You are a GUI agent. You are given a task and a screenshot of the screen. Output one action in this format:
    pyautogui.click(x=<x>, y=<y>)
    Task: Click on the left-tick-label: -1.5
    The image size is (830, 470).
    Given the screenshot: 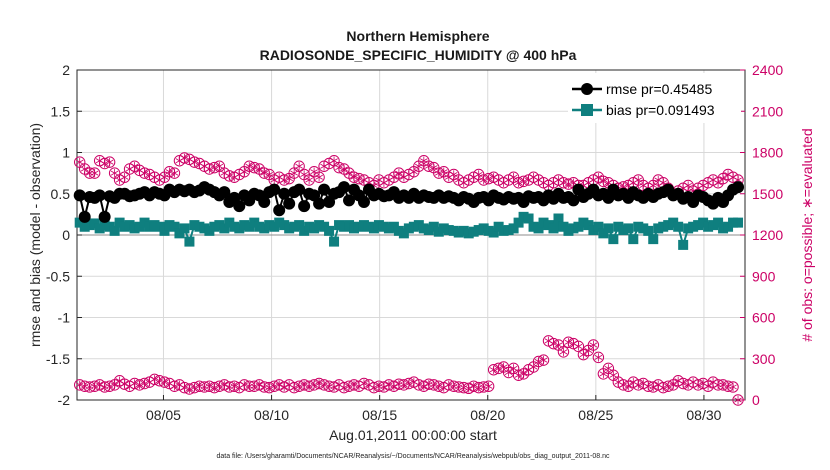 What is the action you would take?
    pyautogui.click(x=58, y=359)
    